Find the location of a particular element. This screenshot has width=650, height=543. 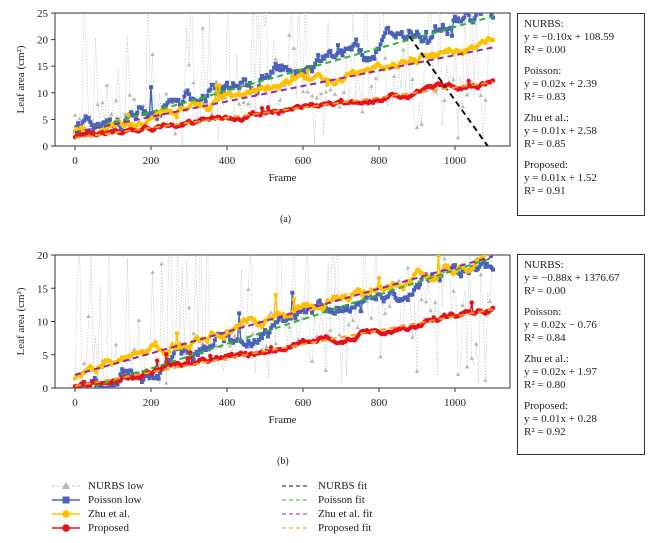

fit-line-nurbs-fit is located at coordinates (448, 90).